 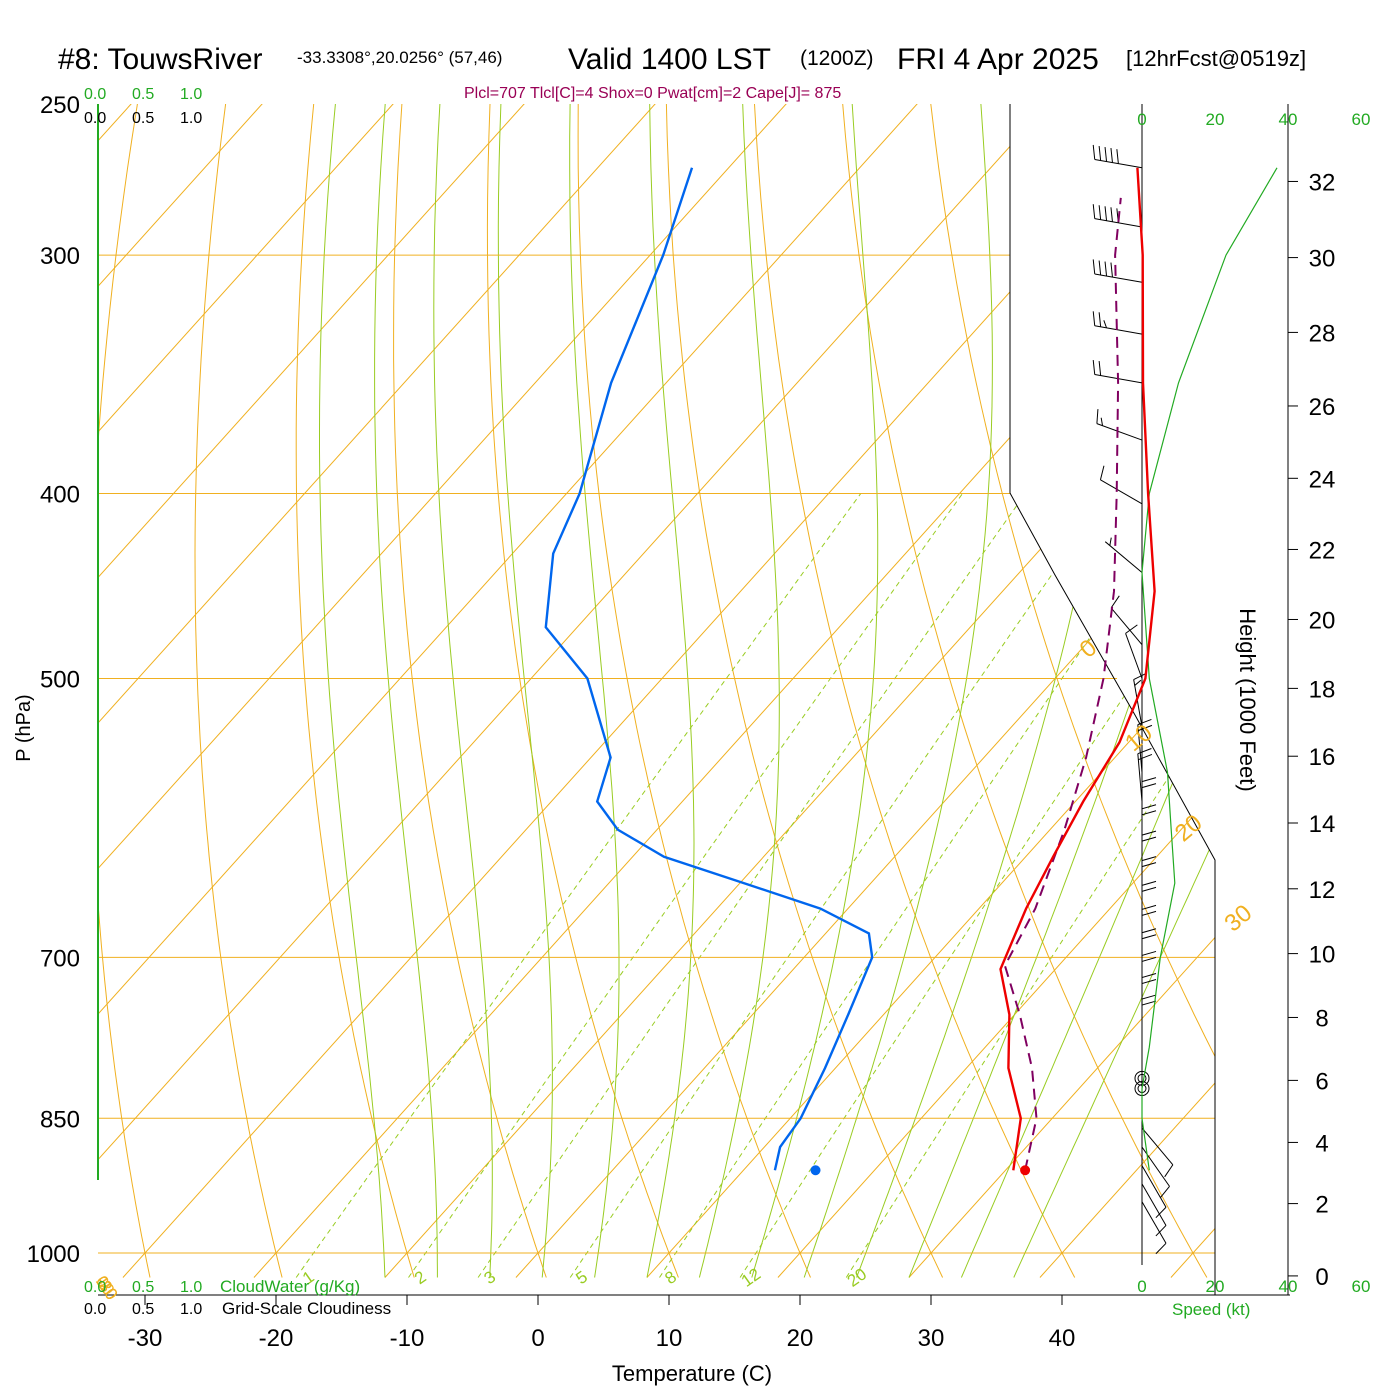 What do you see at coordinates (1239, 918) in the screenshot?
I see `isotherm-label: 30` at bounding box center [1239, 918].